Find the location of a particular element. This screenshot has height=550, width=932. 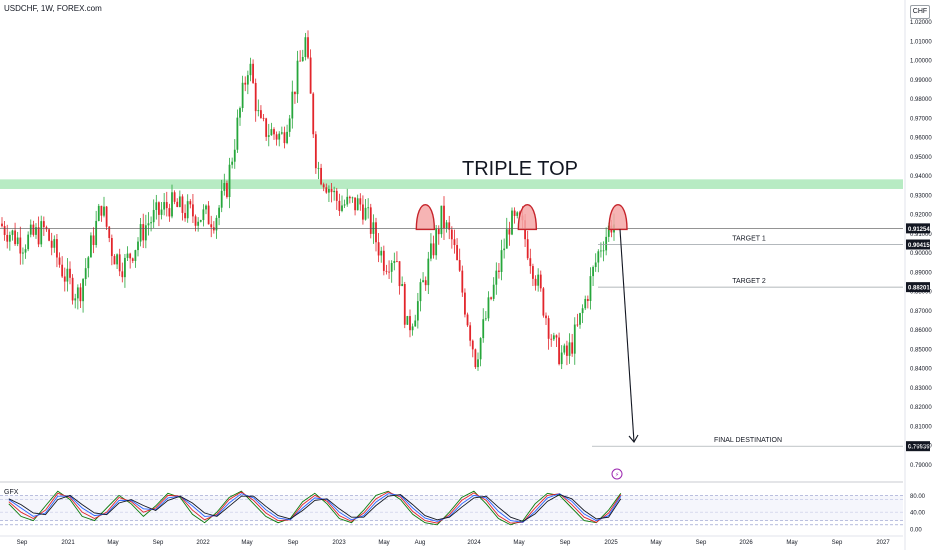

time-tick-label: Sep is located at coordinates (158, 543).